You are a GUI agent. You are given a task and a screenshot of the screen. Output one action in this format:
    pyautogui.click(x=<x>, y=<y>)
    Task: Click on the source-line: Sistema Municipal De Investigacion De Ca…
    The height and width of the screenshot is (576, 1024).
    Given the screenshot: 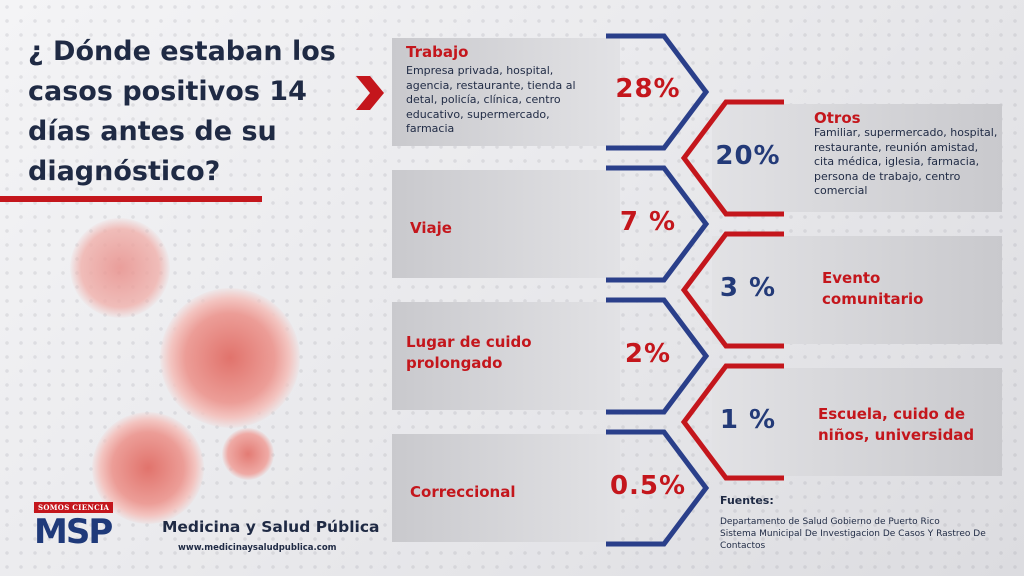 What is the action you would take?
    pyautogui.click(x=853, y=540)
    